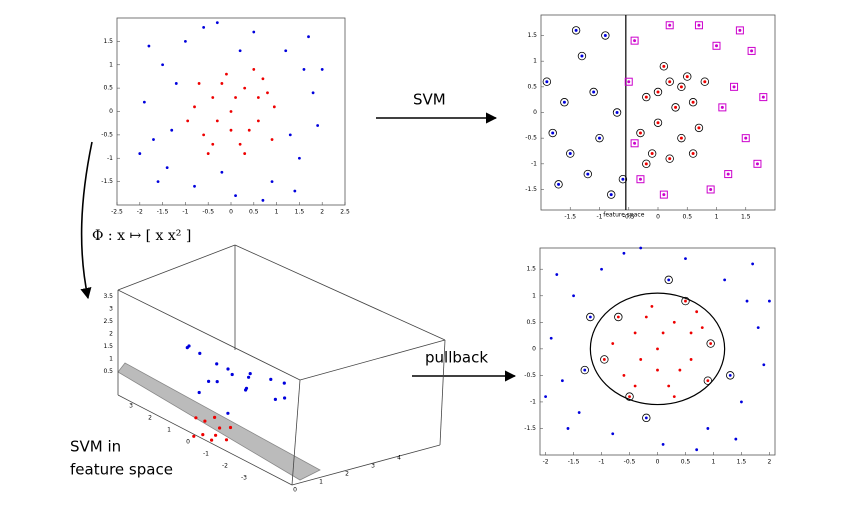 The width and height of the screenshot is (844, 505). Describe the element at coordinates (534, 295) in the screenshot. I see `y-tick-label: 1` at that location.